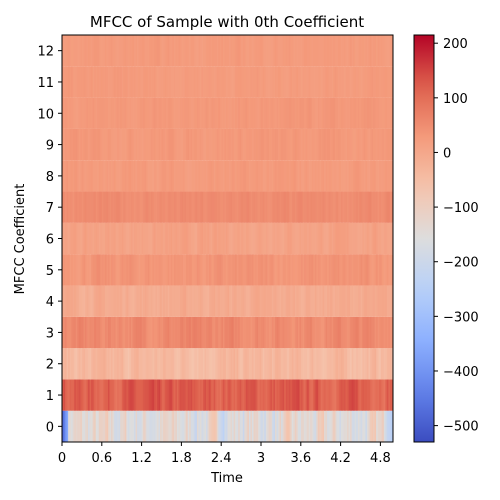 The image size is (500, 500). Describe the element at coordinates (45, 83) in the screenshot. I see `y-tick-label: 11` at that location.